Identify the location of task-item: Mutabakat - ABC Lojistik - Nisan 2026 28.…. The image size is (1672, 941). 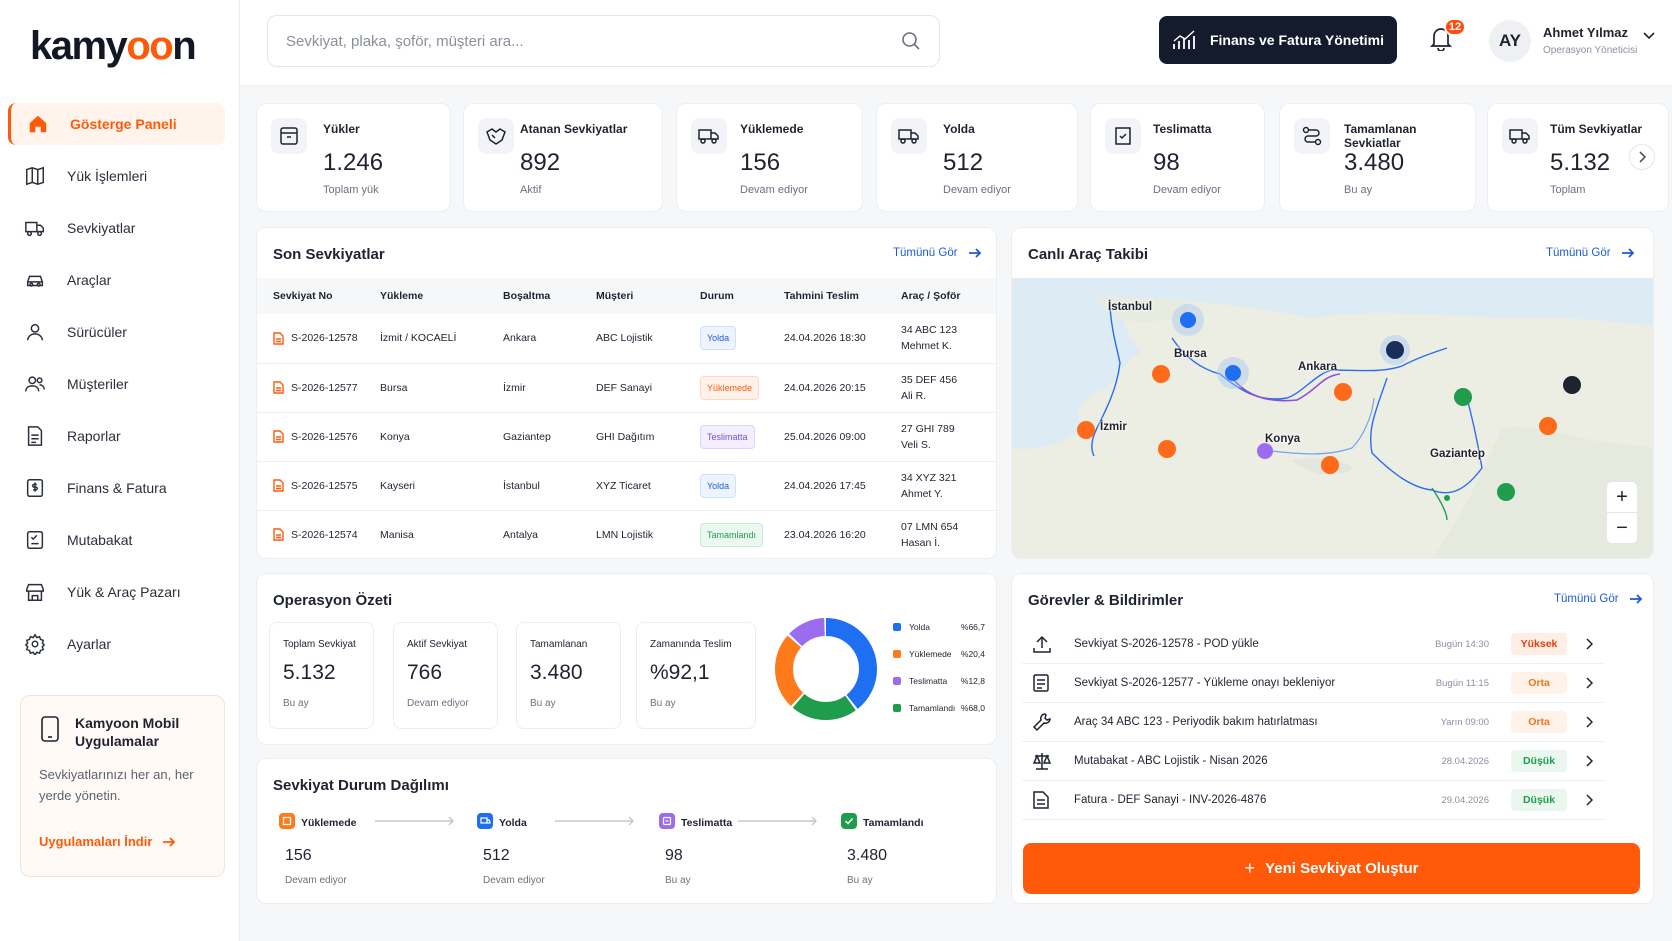
(1313, 761).